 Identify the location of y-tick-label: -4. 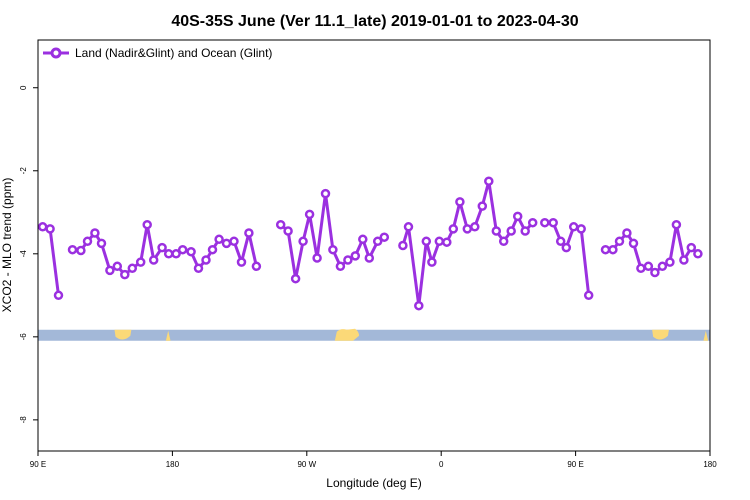
(23, 254).